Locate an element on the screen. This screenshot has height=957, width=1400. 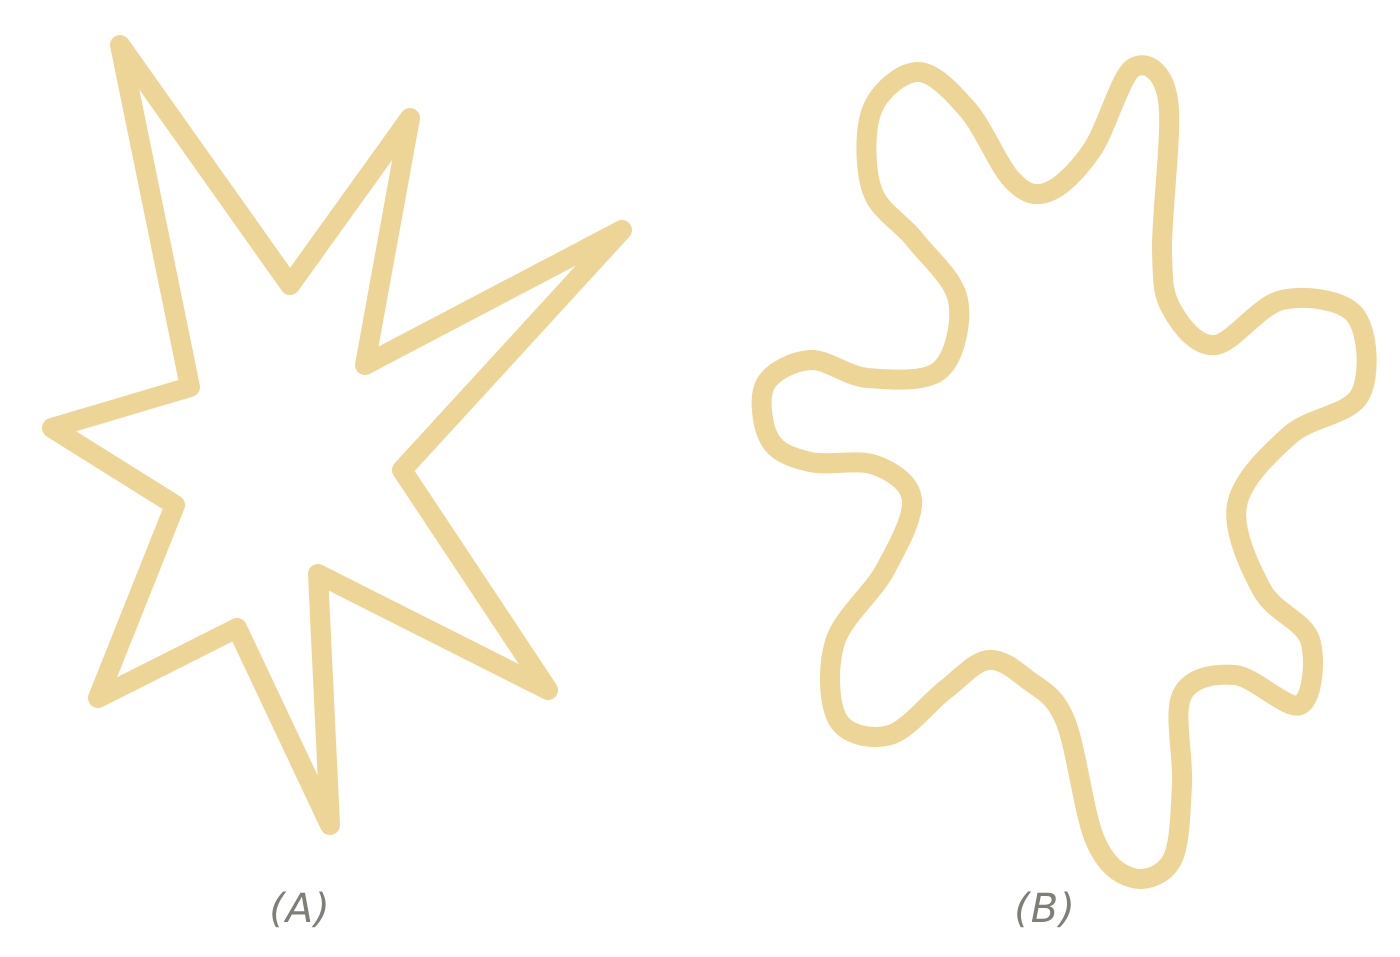
panel-label-a: (A) is located at coordinates (300, 909).